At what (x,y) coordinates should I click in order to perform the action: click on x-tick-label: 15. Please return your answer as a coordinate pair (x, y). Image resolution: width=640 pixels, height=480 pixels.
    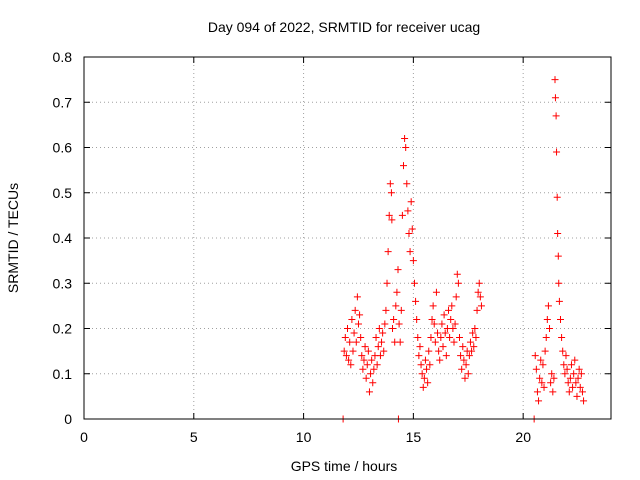
    Looking at the image, I should click on (414, 437).